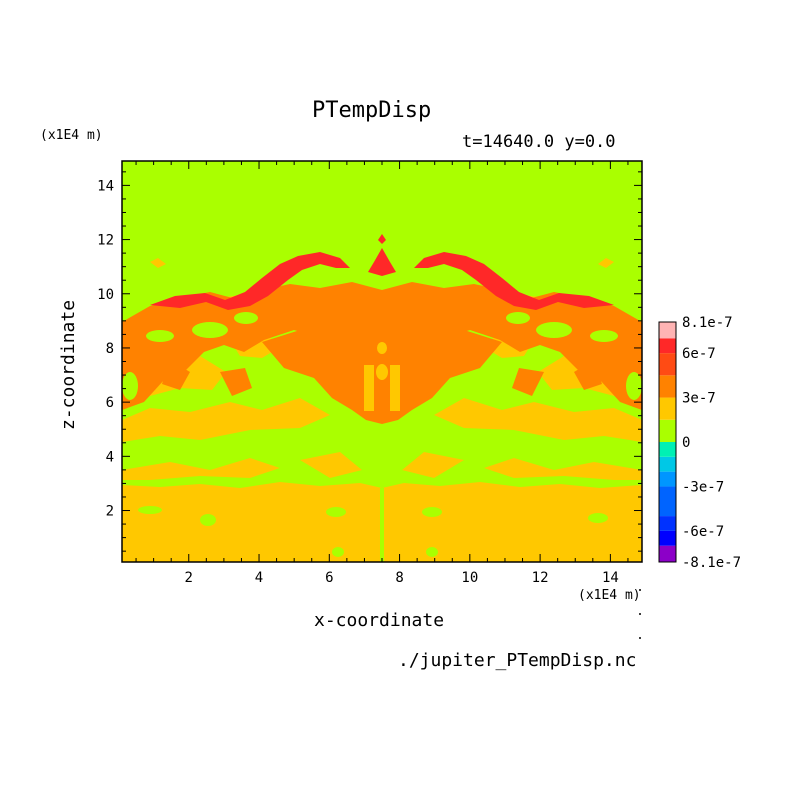 Image resolution: width=804 pixels, height=804 pixels. What do you see at coordinates (703, 487) in the screenshot?
I see `colorbar-tick-label: -3e-7` at bounding box center [703, 487].